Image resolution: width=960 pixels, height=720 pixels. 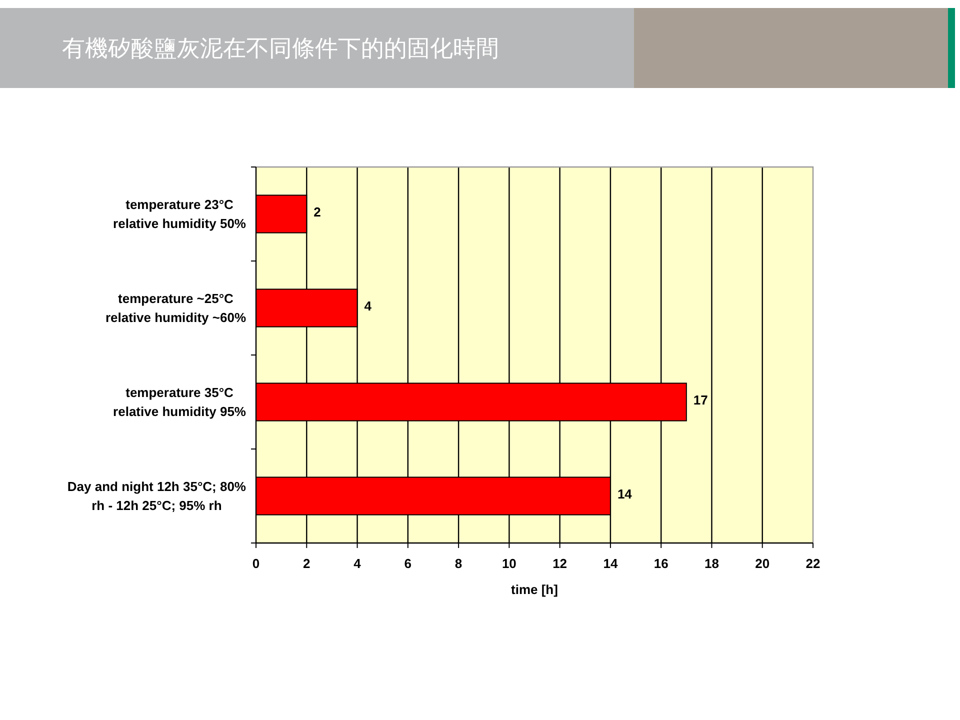 What do you see at coordinates (458, 563) in the screenshot?
I see `x-tick-label: 8` at bounding box center [458, 563].